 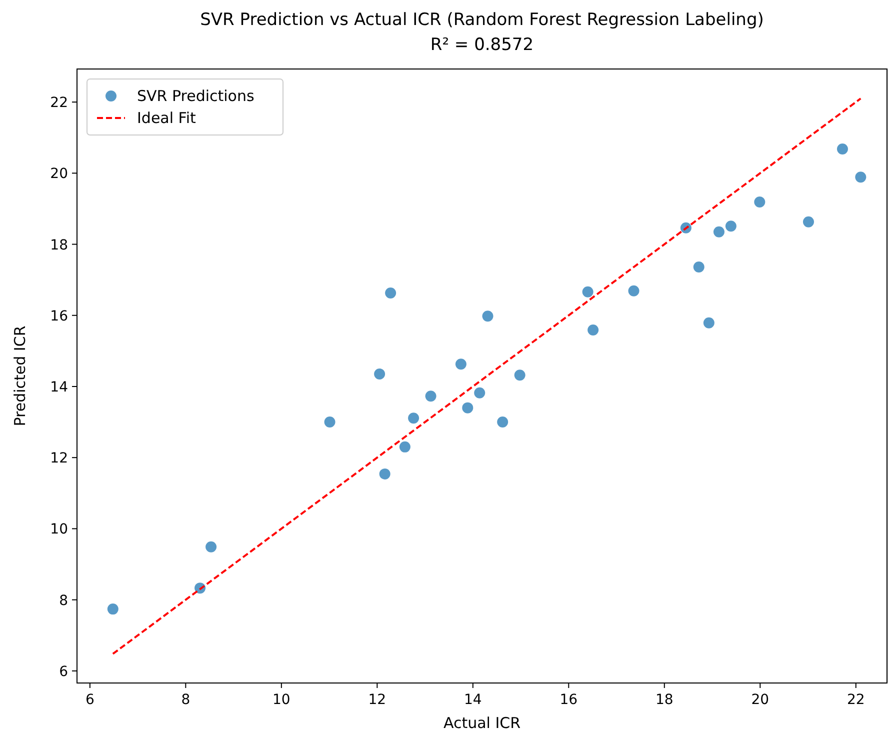 What do you see at coordinates (281, 700) in the screenshot?
I see `x-tick-label: 10` at bounding box center [281, 700].